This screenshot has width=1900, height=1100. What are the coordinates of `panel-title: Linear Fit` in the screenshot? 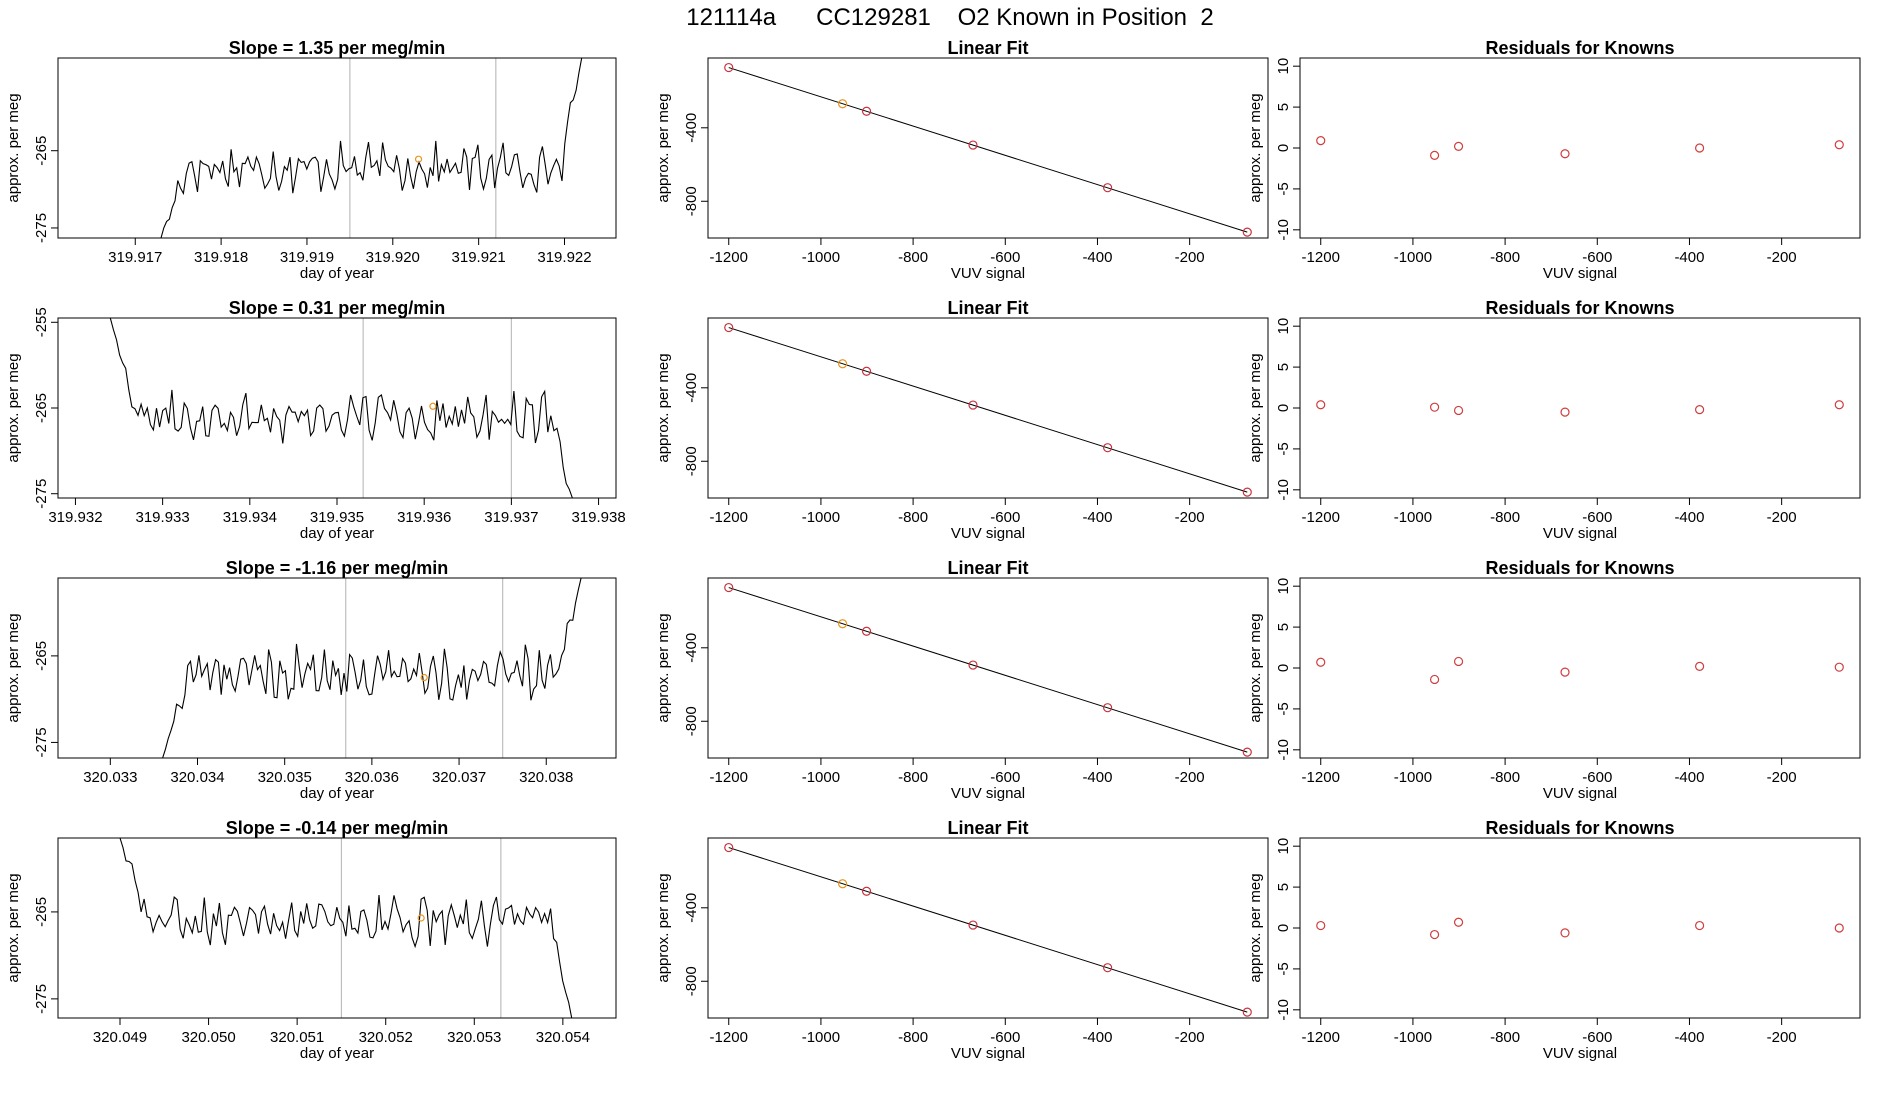 It's located at (987, 48).